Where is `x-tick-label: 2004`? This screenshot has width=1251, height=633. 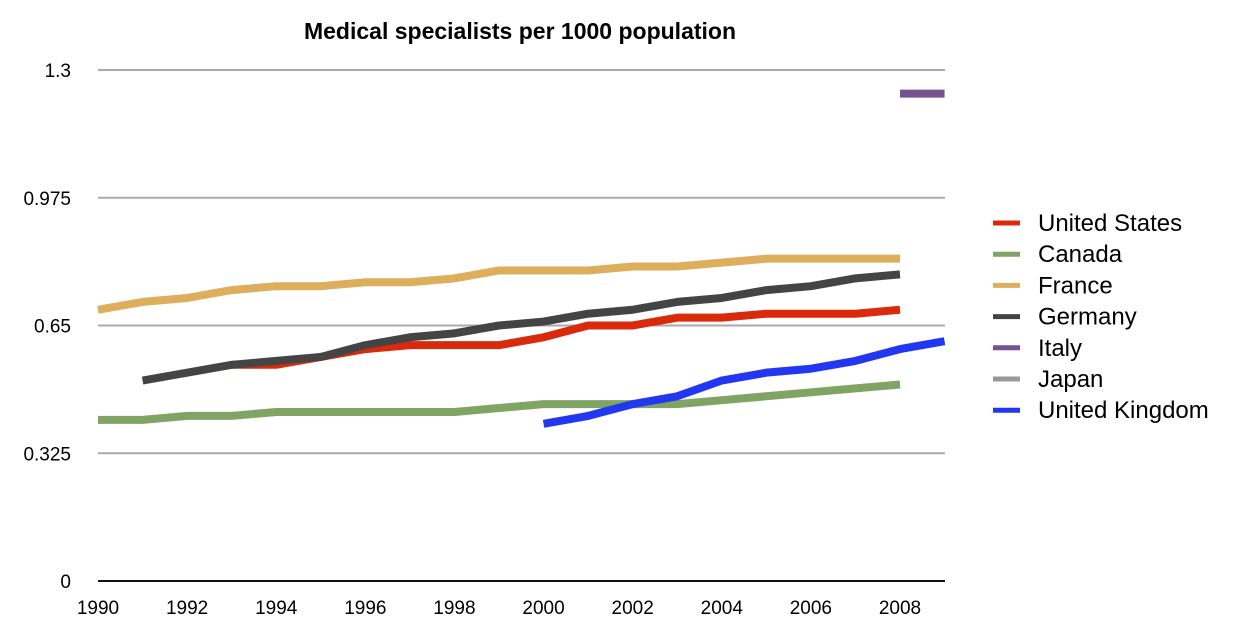
x-tick-label: 2004 is located at coordinates (722, 608).